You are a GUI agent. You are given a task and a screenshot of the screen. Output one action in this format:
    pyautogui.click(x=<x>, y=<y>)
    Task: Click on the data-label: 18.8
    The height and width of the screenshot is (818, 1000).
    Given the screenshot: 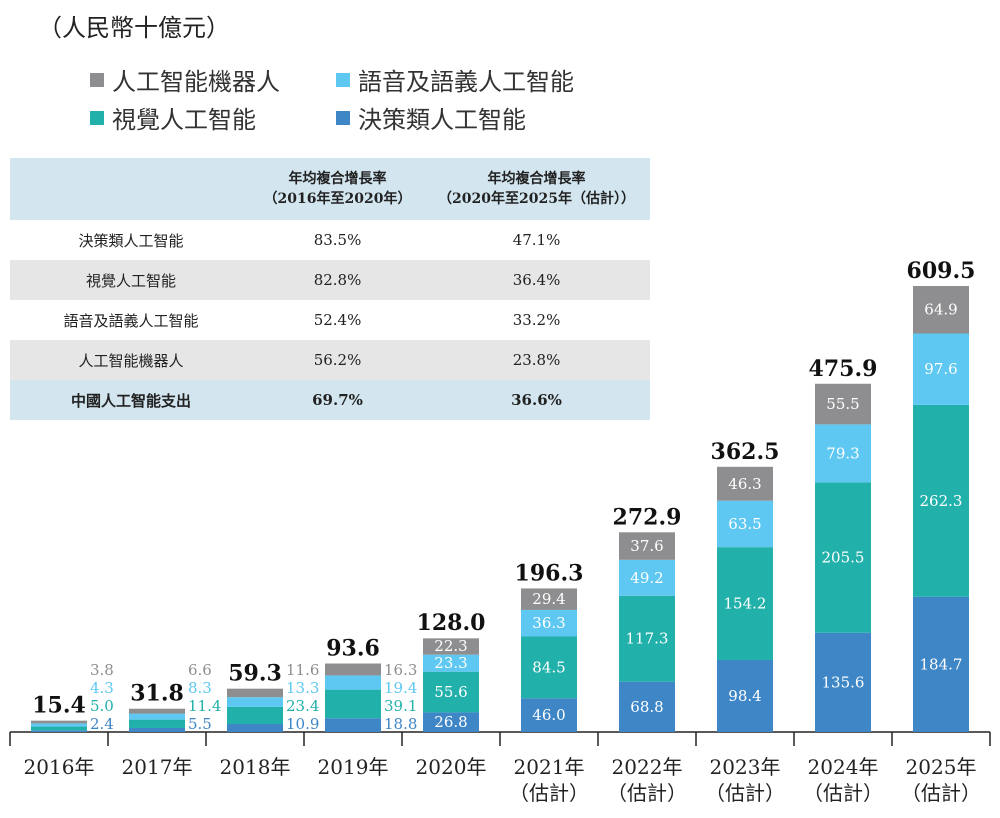 What is the action you would take?
    pyautogui.click(x=400, y=724)
    